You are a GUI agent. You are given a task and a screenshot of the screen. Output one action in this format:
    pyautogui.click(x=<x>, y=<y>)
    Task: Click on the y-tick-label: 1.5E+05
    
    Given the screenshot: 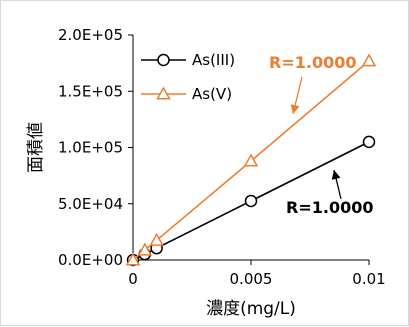 What is the action you would take?
    pyautogui.click(x=90, y=91)
    